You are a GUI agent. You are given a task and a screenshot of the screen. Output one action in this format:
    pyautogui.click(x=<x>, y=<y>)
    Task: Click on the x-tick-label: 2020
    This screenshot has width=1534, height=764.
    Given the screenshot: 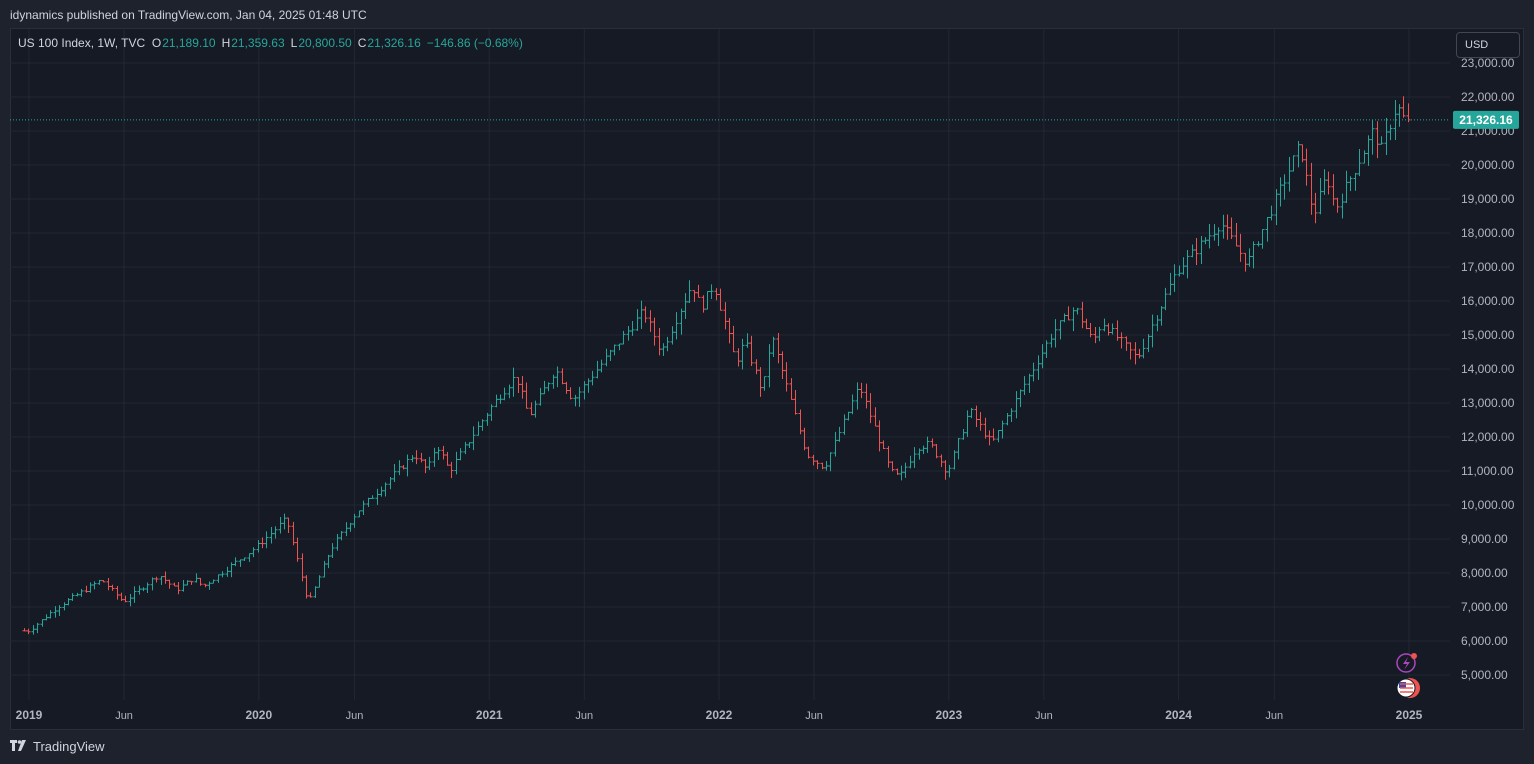 What is the action you would take?
    pyautogui.click(x=258, y=715)
    